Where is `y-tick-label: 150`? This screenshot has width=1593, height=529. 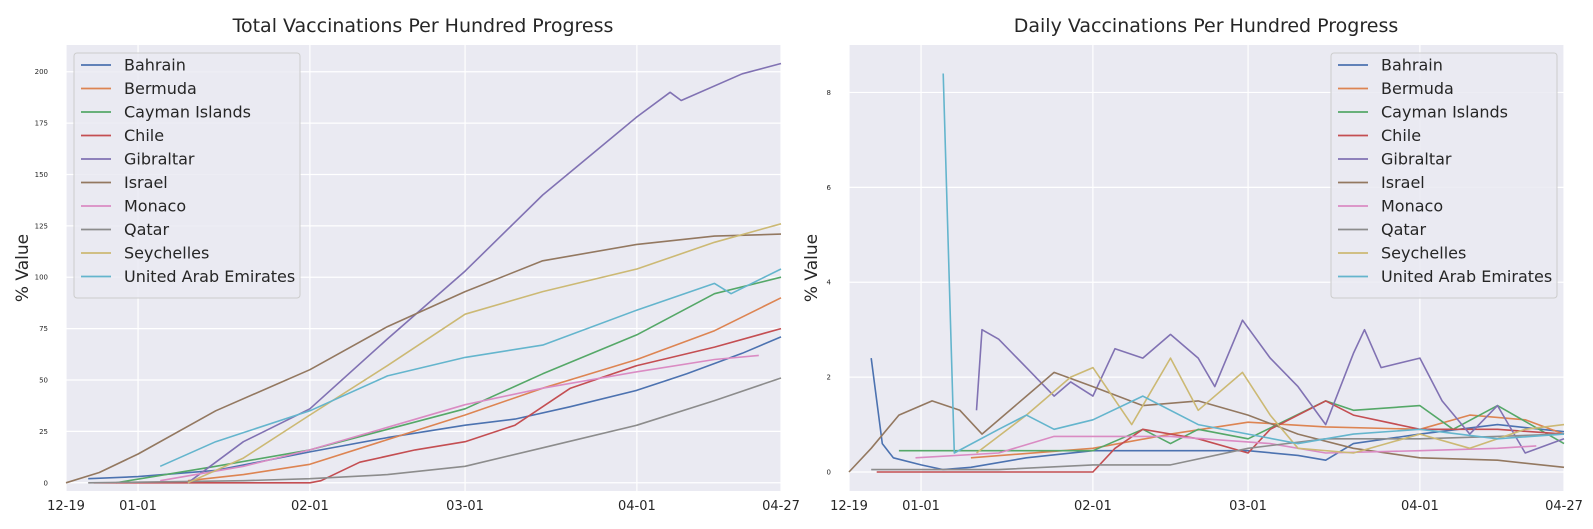 y-tick-label: 150 is located at coordinates (41, 175).